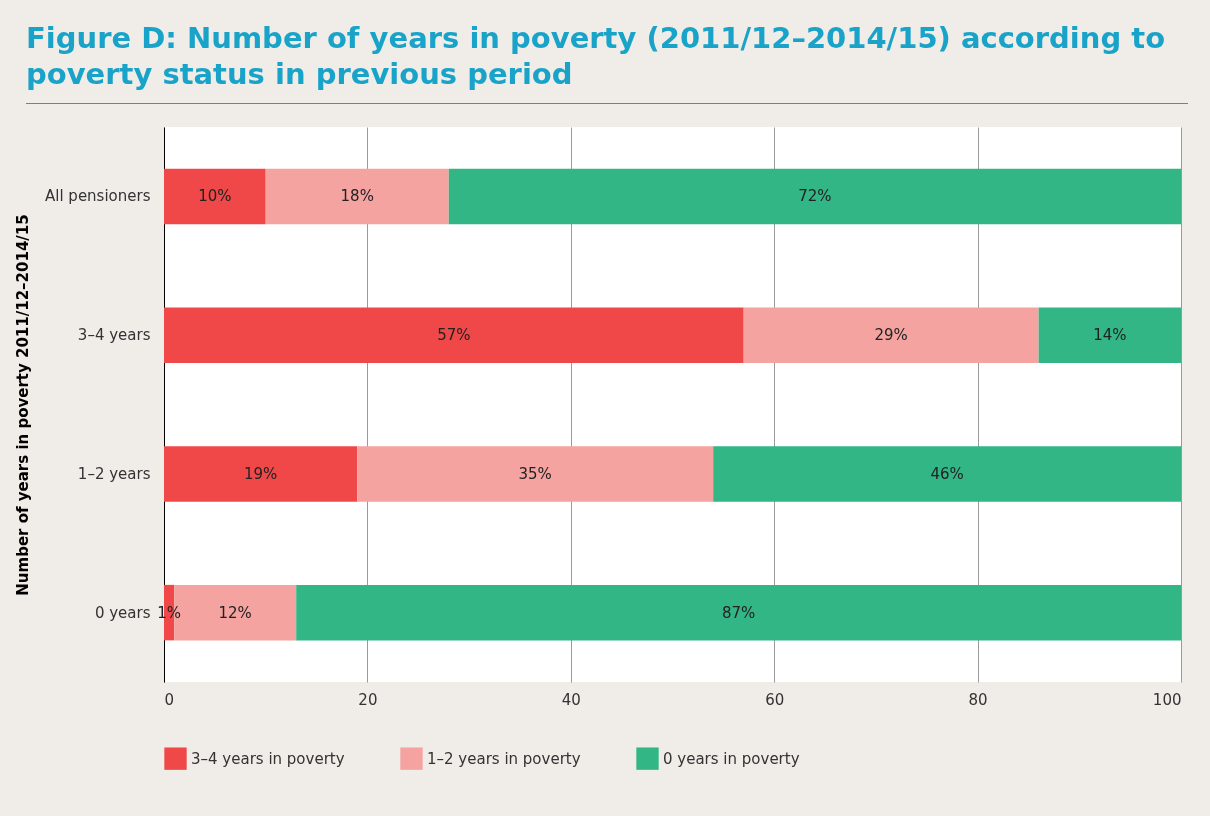 The width and height of the screenshot is (1210, 816). I want to click on x-tick-label: 100, so click(1167, 699).